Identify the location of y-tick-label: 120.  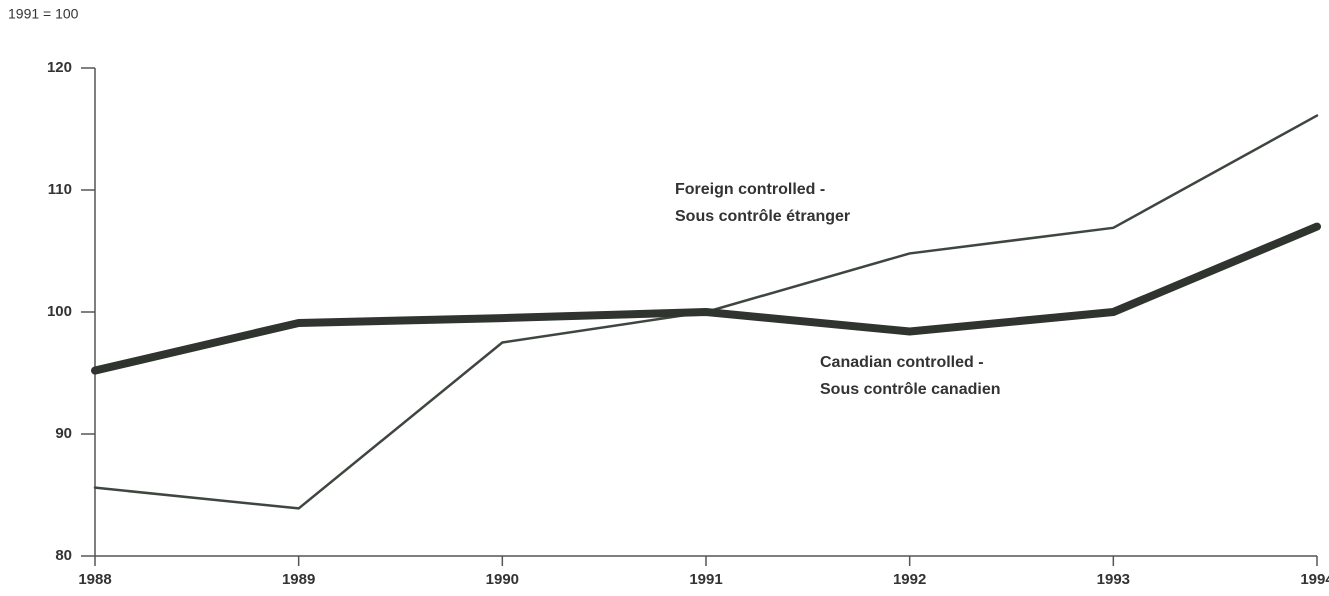
(59, 67).